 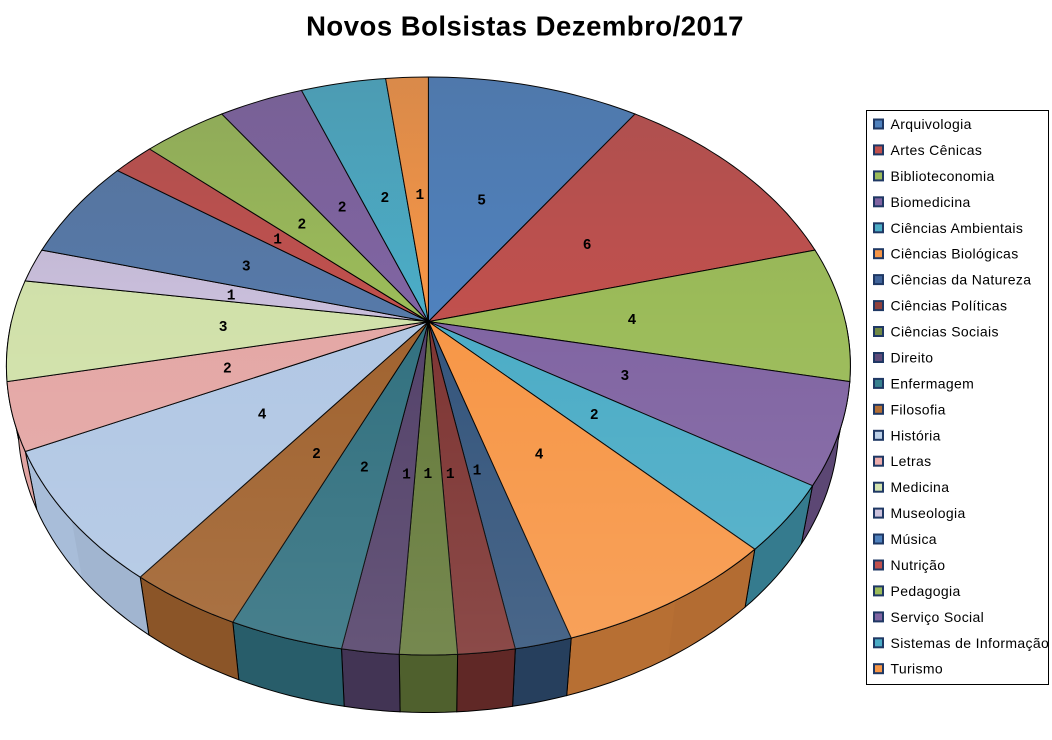 What do you see at coordinates (587, 246) in the screenshot?
I see `svg-text: 6` at bounding box center [587, 246].